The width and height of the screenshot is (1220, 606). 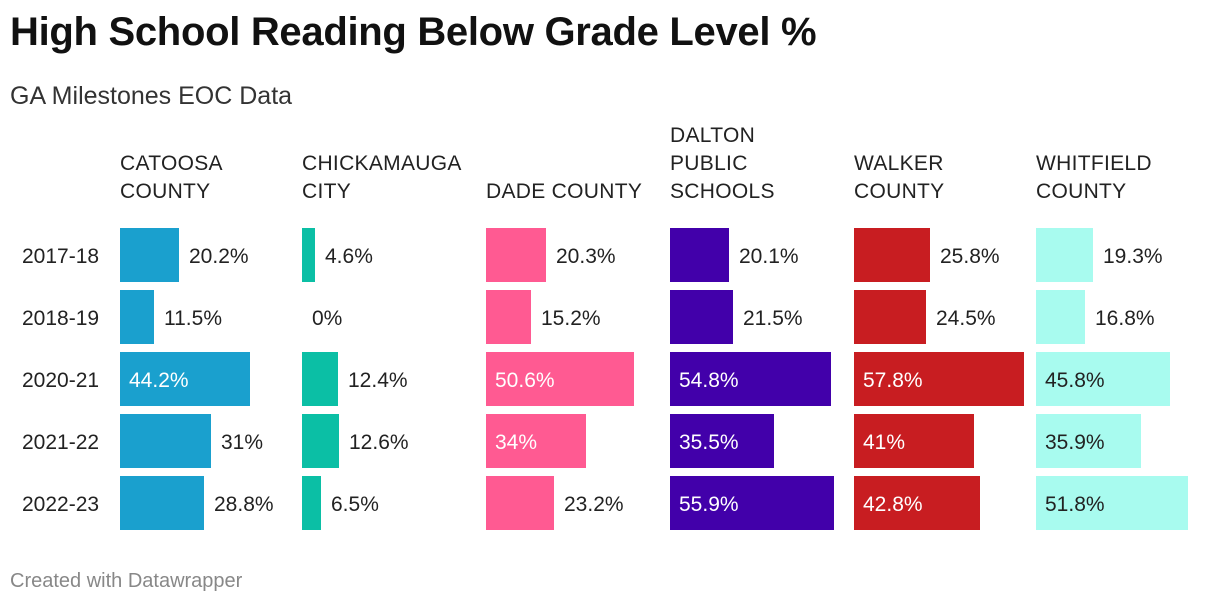 What do you see at coordinates (899, 177) in the screenshot?
I see `column-header: WALKER COUNTY` at bounding box center [899, 177].